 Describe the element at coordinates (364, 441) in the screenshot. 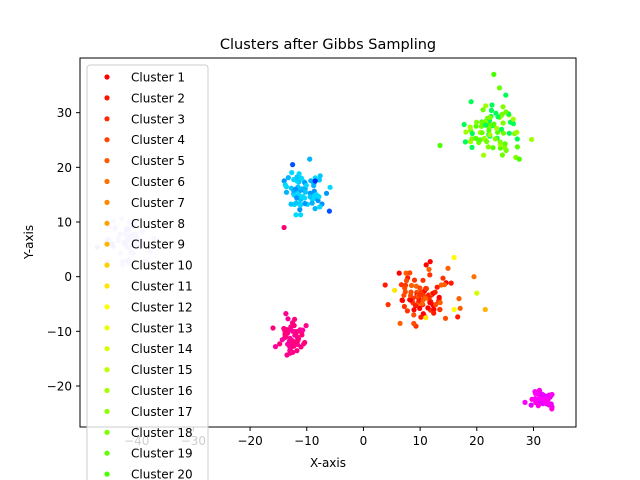

I see `x-tick-label: 0` at that location.